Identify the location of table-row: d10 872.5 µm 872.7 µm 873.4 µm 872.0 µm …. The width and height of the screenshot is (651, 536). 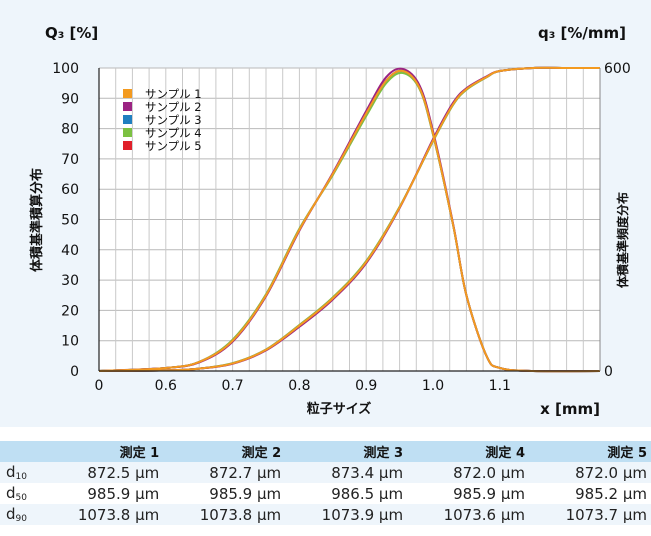
(325, 472).